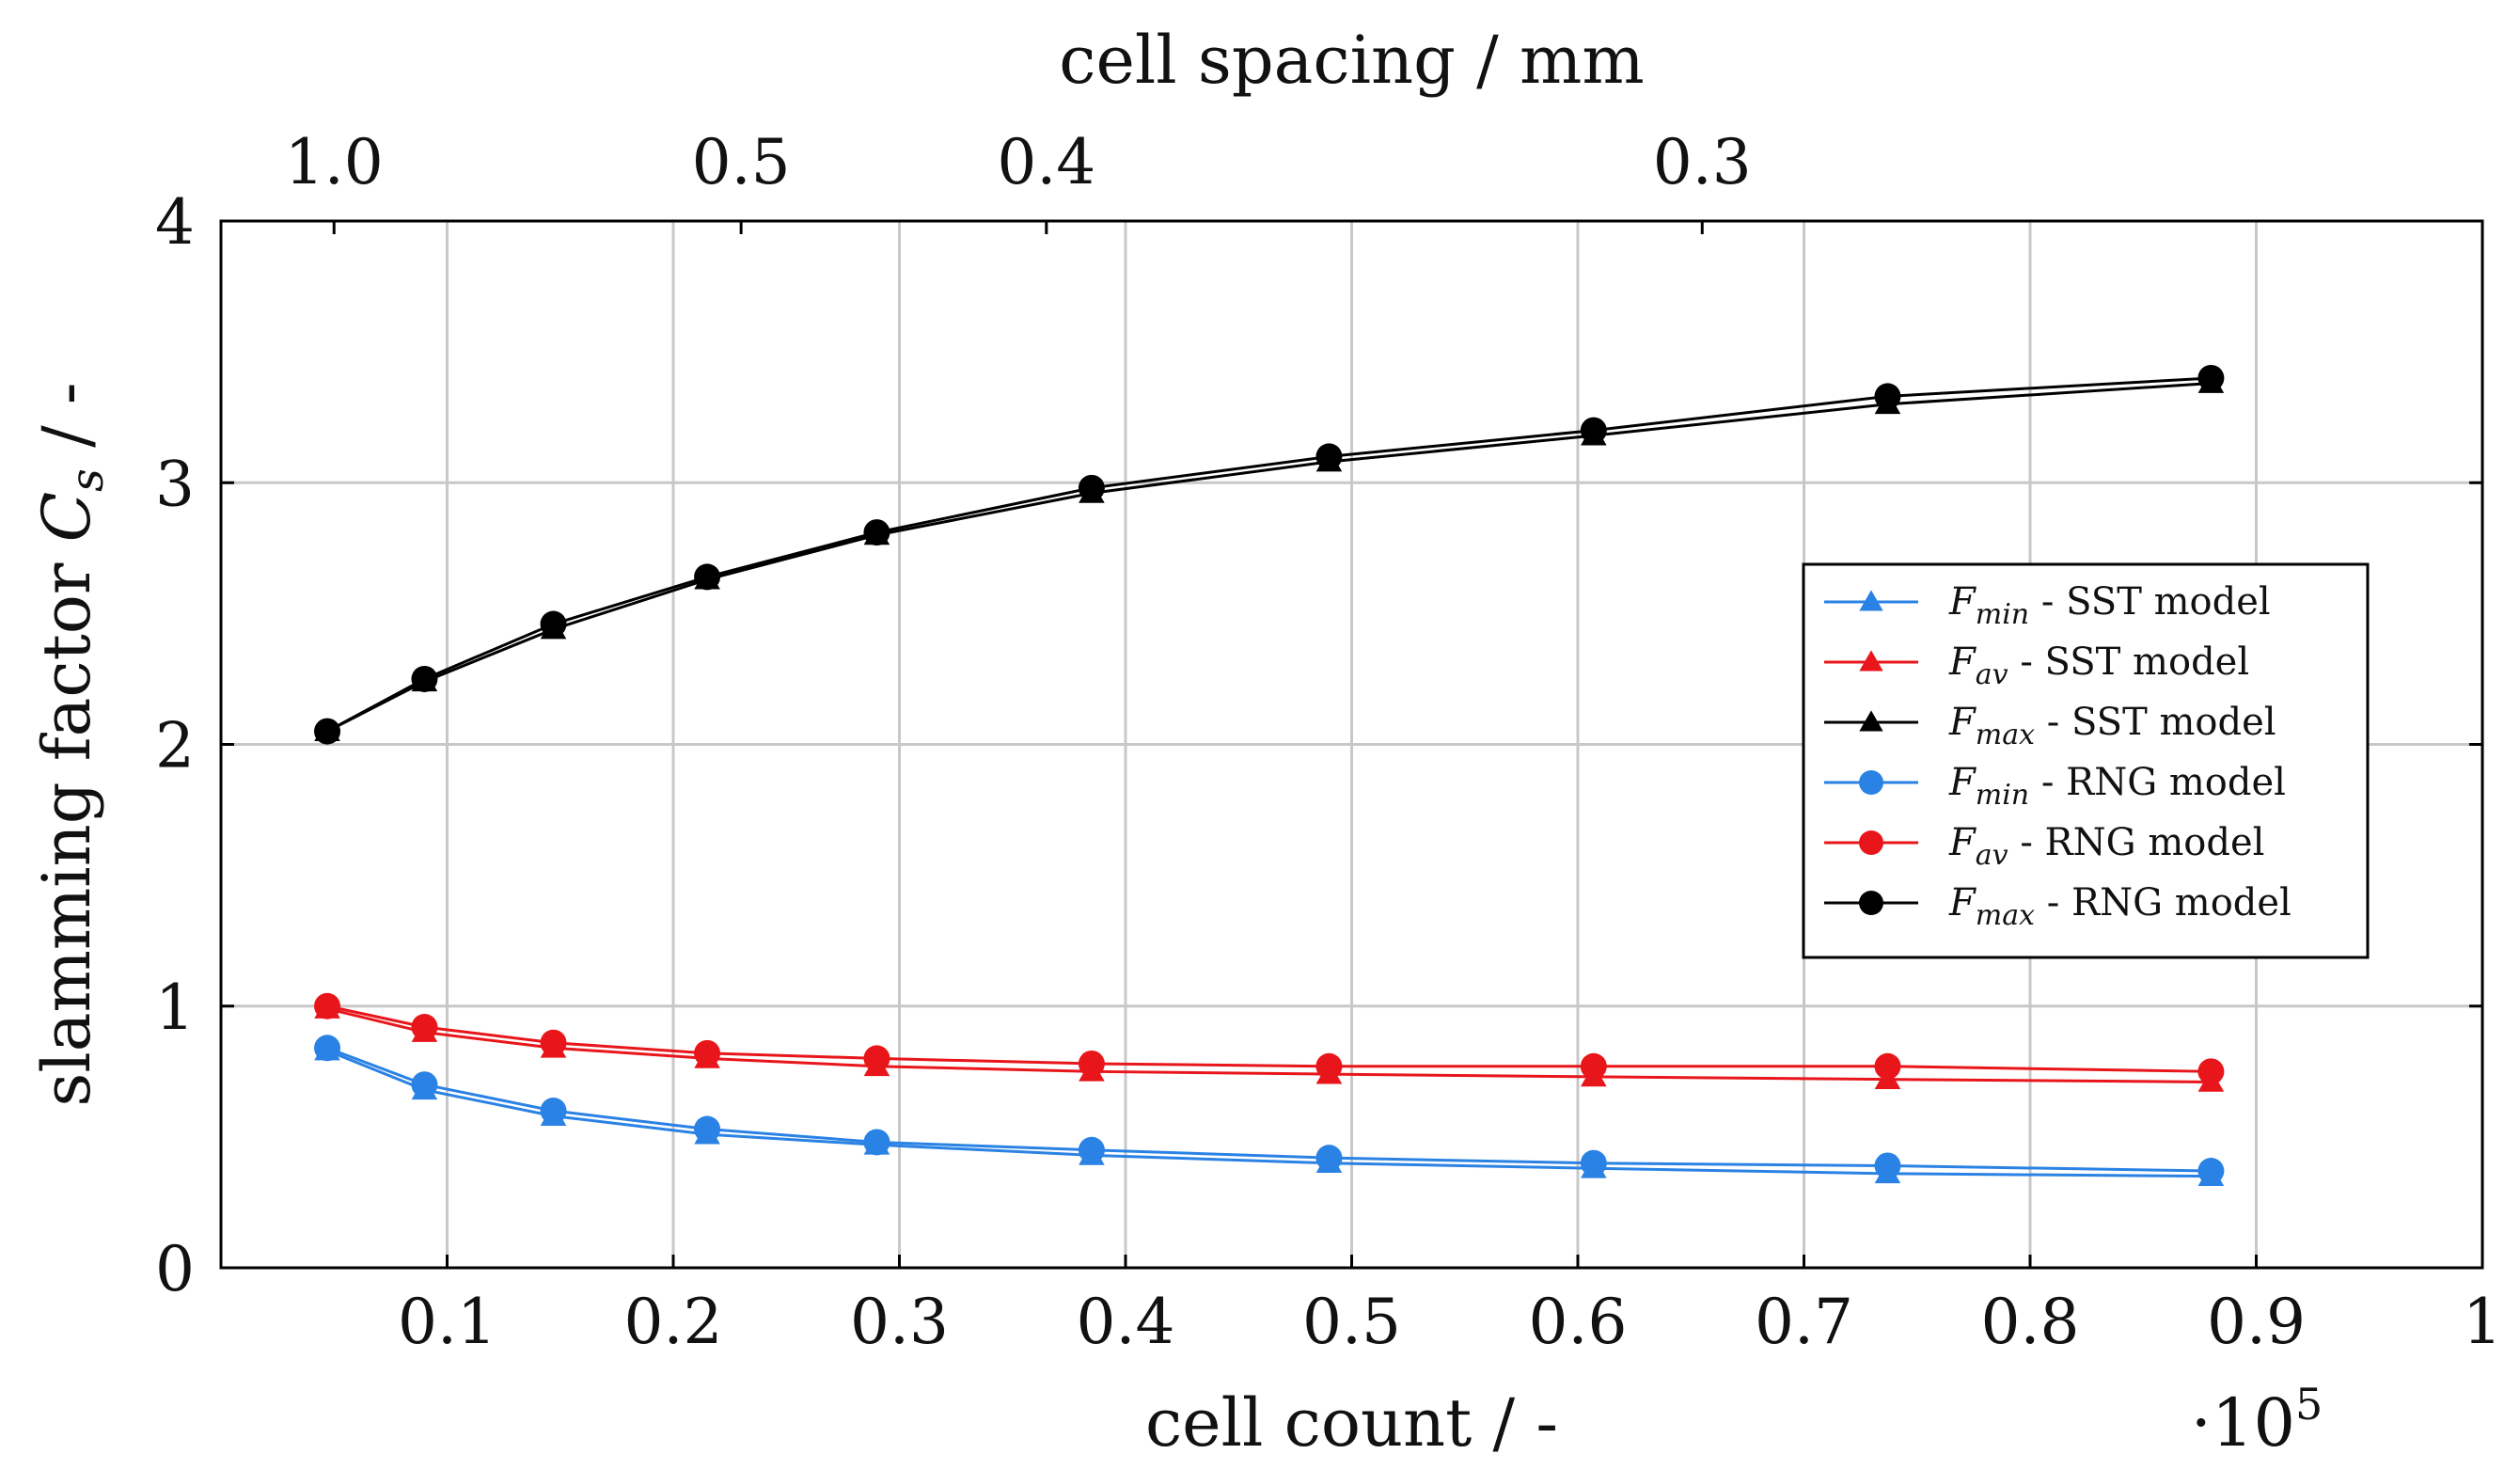 Image resolution: width=2520 pixels, height=1470 pixels. Describe the element at coordinates (67, 425) in the screenshot. I see `y-axis-title-suffix: / -` at that location.